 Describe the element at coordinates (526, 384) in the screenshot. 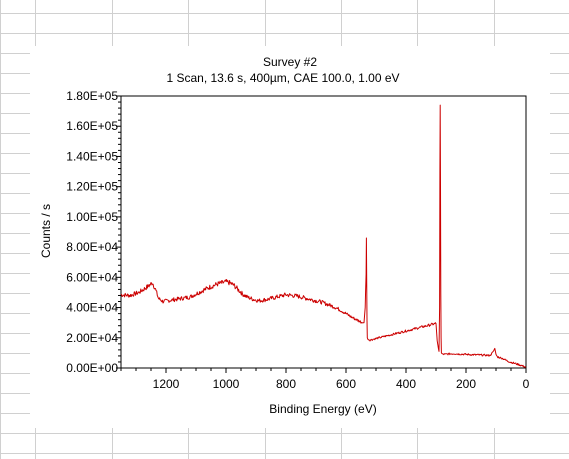

I see `x-tick-label: 0` at that location.